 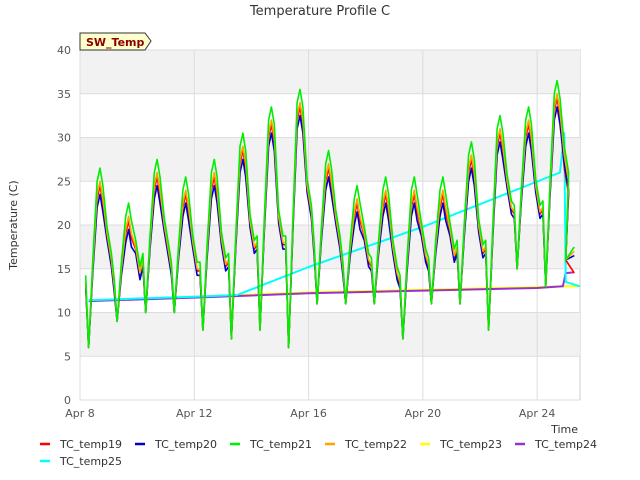 What do you see at coordinates (67, 356) in the screenshot?
I see `y-tick-label: 5` at bounding box center [67, 356].